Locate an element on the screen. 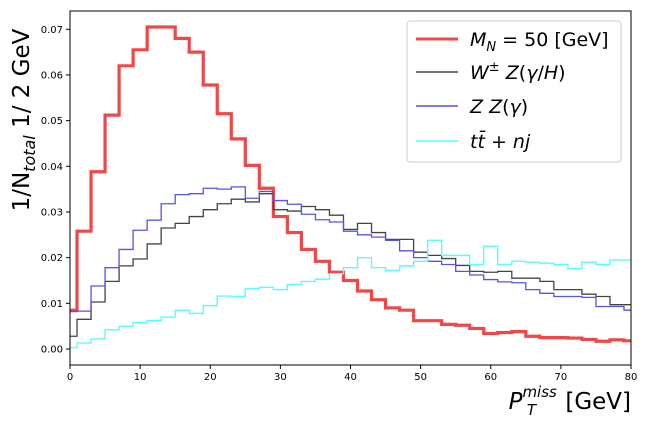  y-tick-label: 0.06 is located at coordinates (52, 75).